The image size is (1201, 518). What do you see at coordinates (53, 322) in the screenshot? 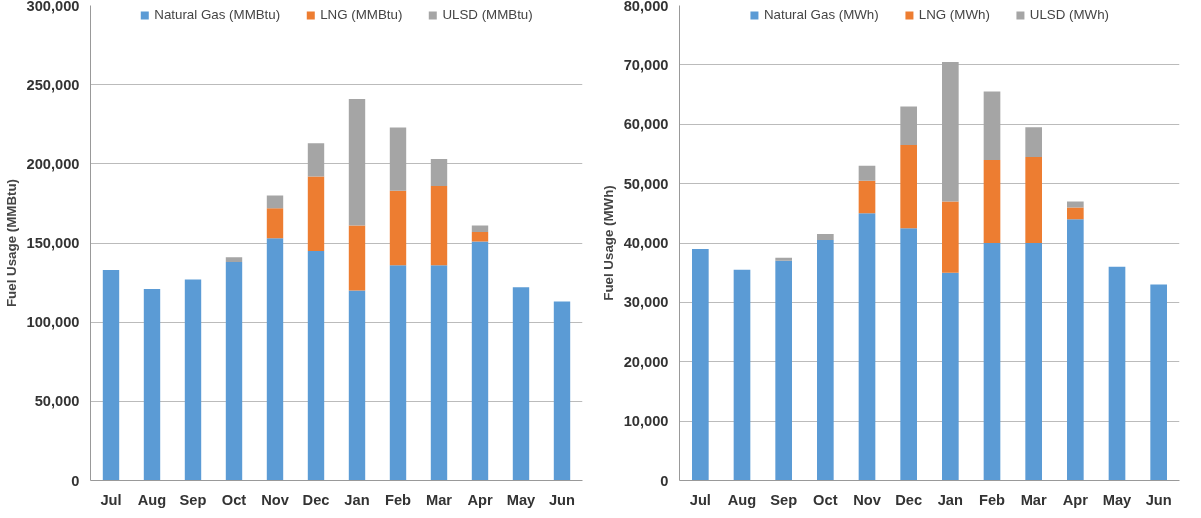
I see `y-tick-label: 100,000` at bounding box center [53, 322].